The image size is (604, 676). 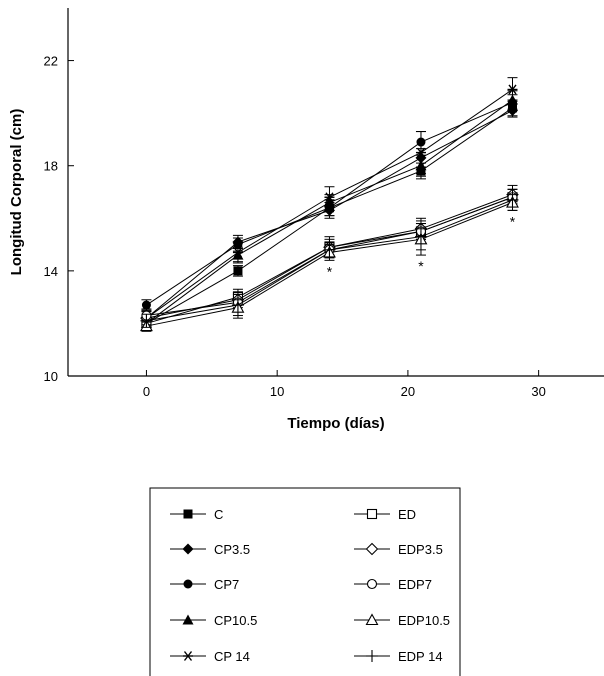 I want to click on legend-item-cp10-5: CP10.5, so click(x=213, y=620).